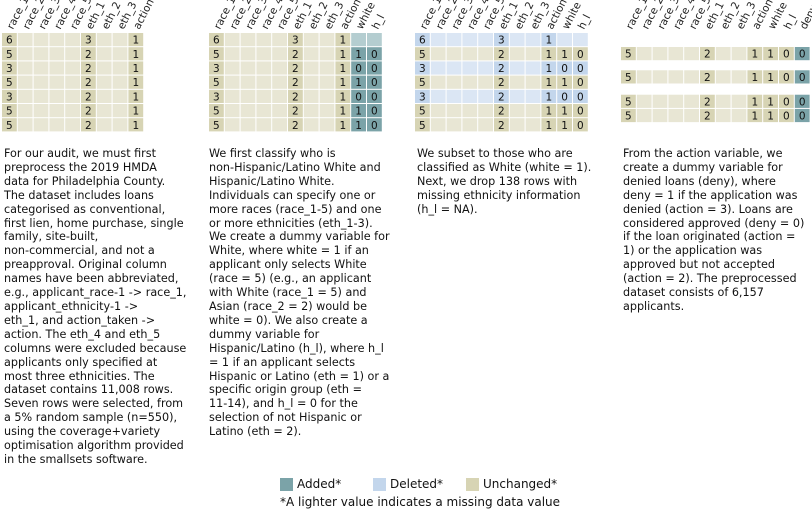 The width and height of the screenshot is (812, 509). I want to click on table-row: 6 3 1, so click(501, 40).